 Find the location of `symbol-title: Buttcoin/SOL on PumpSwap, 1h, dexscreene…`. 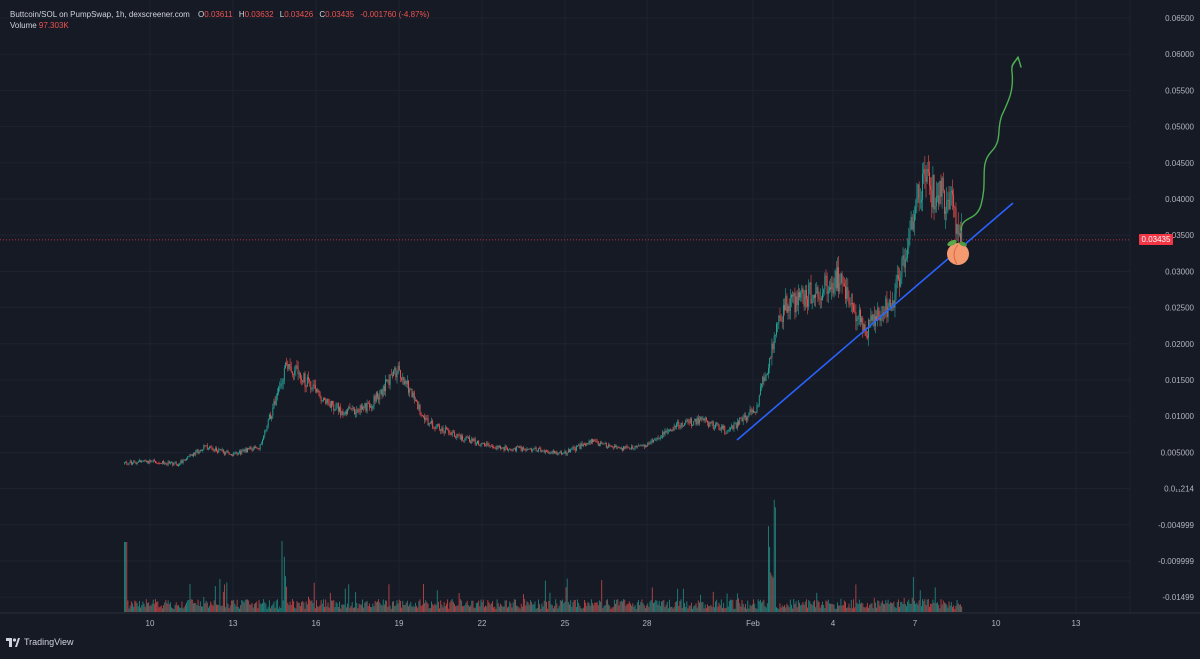

symbol-title: Buttcoin/SOL on PumpSwap, 1h, dexscreene… is located at coordinates (100, 14).